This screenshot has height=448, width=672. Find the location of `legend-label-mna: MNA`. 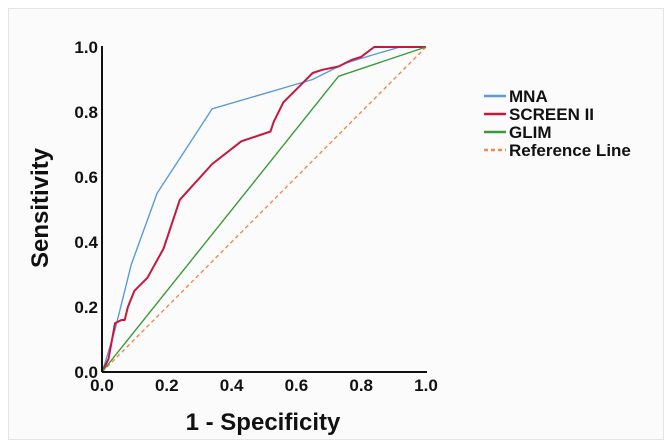

legend-label-mna: MNA is located at coordinates (528, 96).